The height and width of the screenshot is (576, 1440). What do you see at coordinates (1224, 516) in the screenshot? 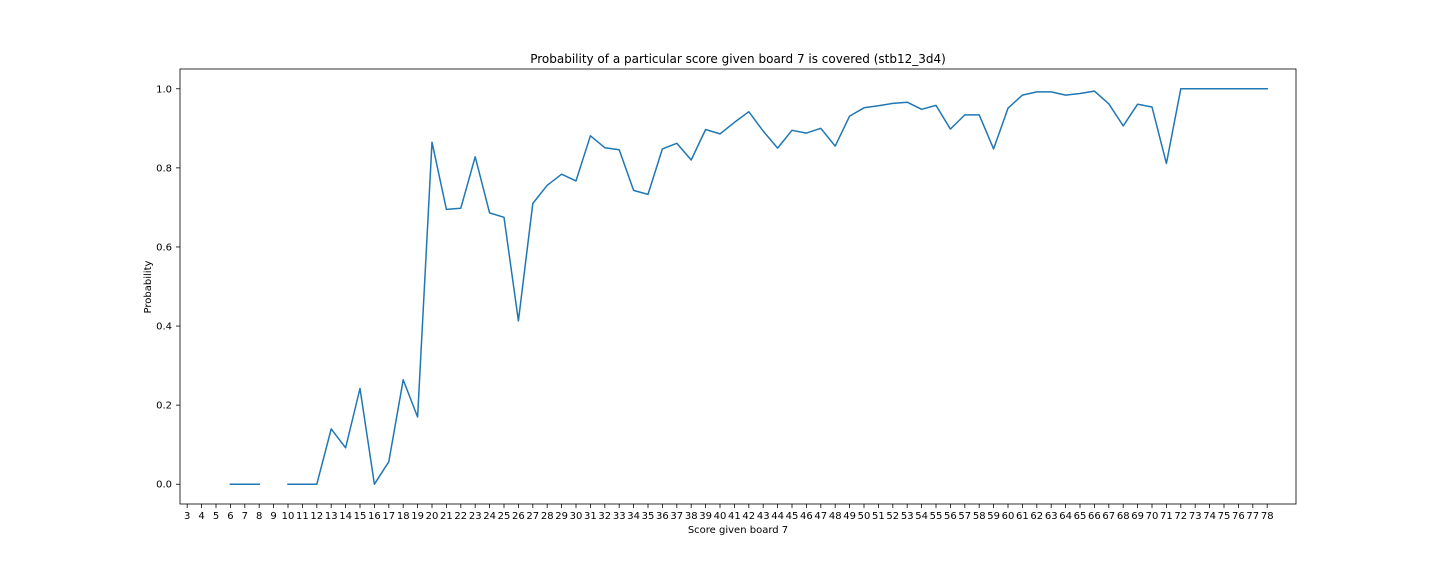
I see `x-tick-label: 75` at bounding box center [1224, 516].